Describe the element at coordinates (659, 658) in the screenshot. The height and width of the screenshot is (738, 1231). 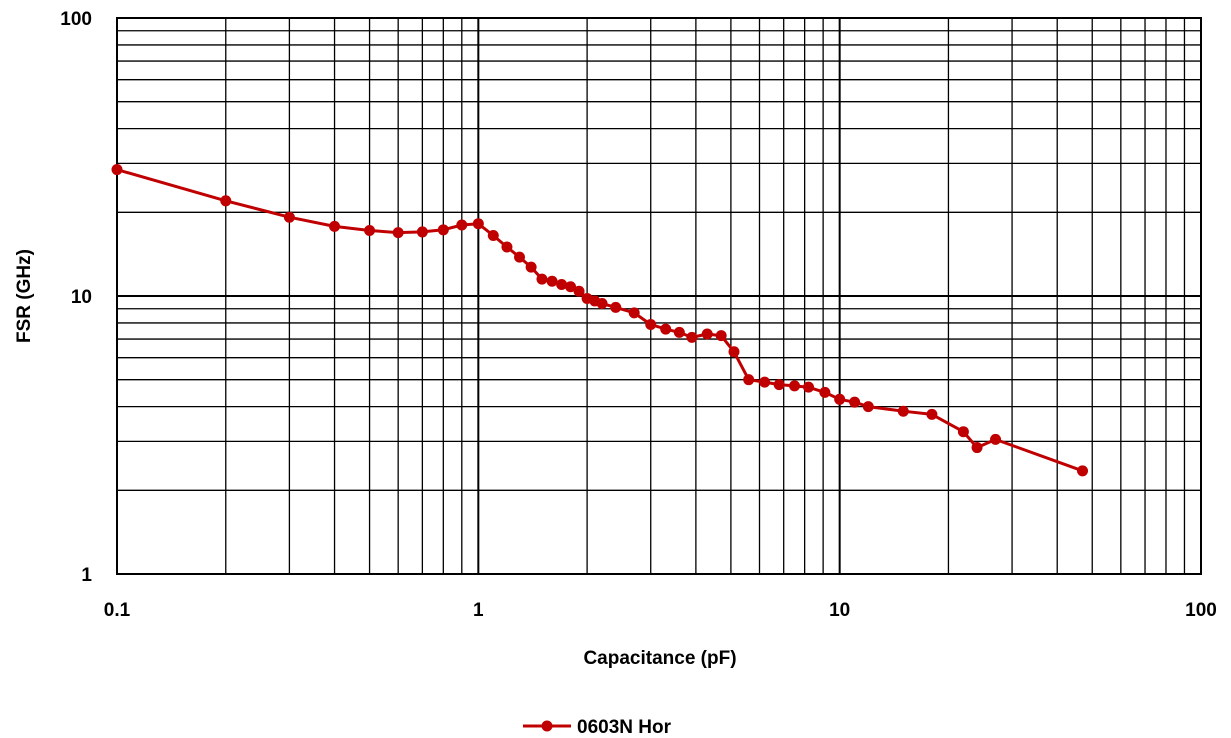
I see `x-axis-title: Capacitance (pF)` at that location.